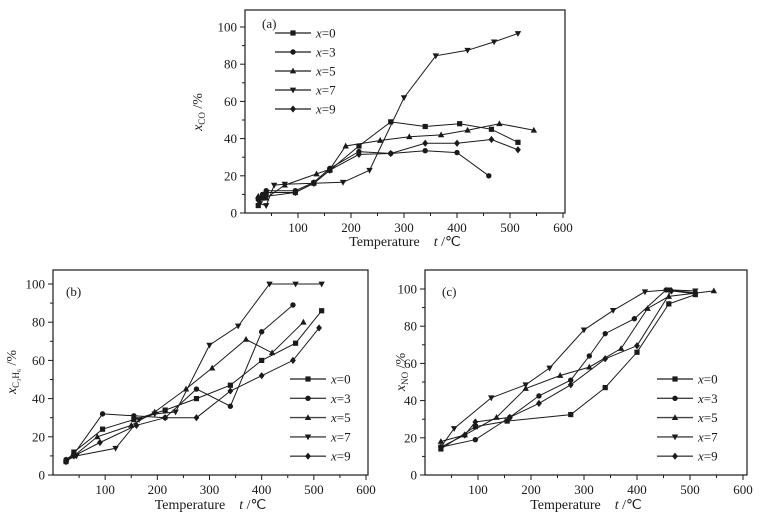  What do you see at coordinates (38, 322) in the screenshot?
I see `y-tick-label: 80` at bounding box center [38, 322].